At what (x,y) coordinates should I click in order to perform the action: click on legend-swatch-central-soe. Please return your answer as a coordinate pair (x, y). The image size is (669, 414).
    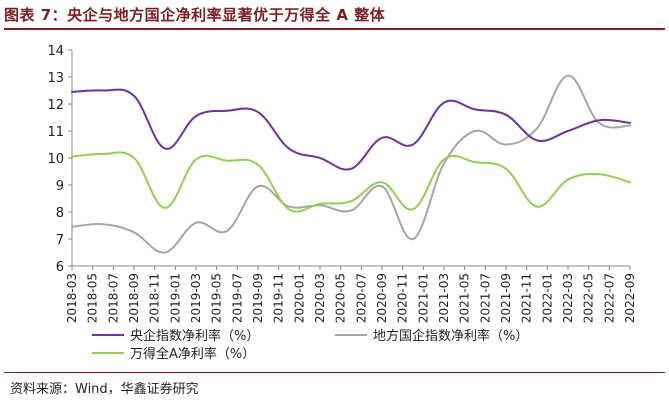
    Looking at the image, I should click on (108, 334).